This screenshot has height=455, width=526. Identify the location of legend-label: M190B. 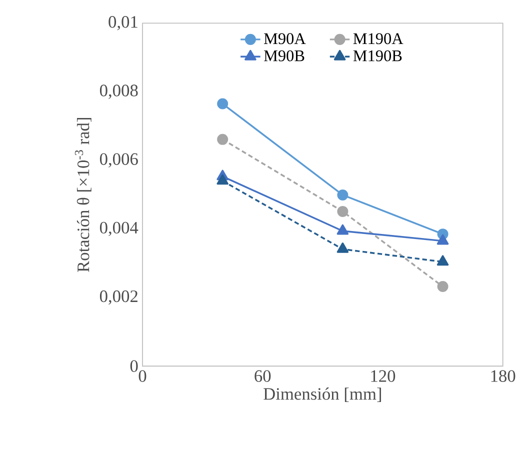
(377, 56).